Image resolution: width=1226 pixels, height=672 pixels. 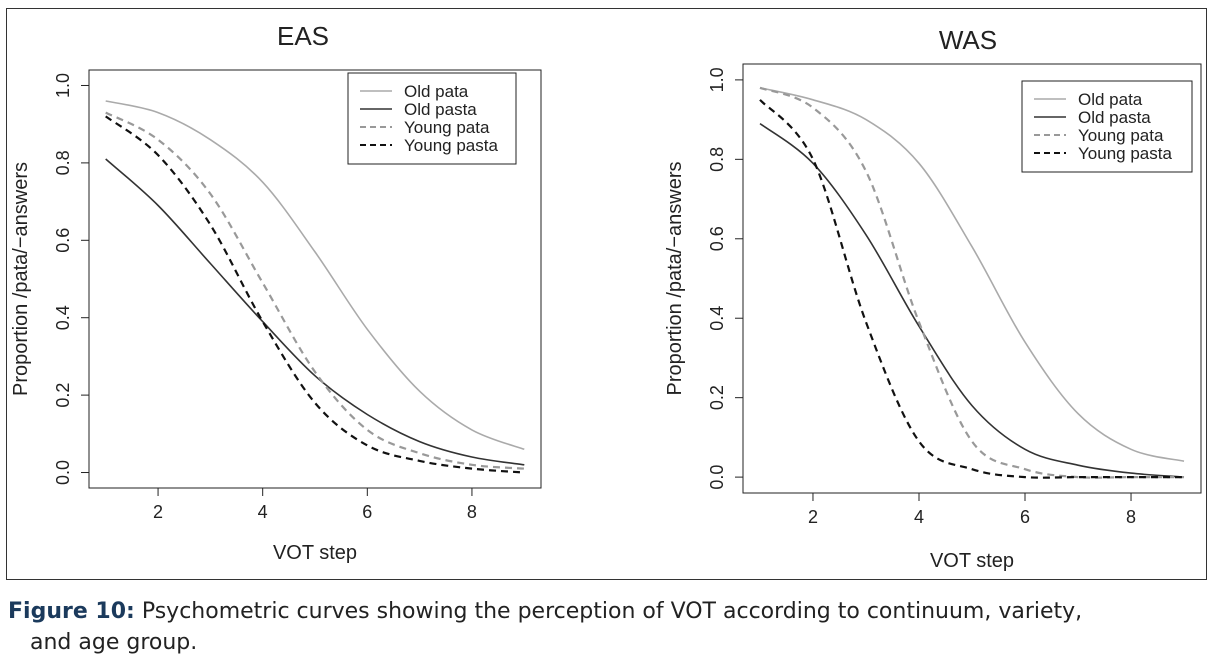 I want to click on caption-label: Figure 10:, so click(x=71, y=611).